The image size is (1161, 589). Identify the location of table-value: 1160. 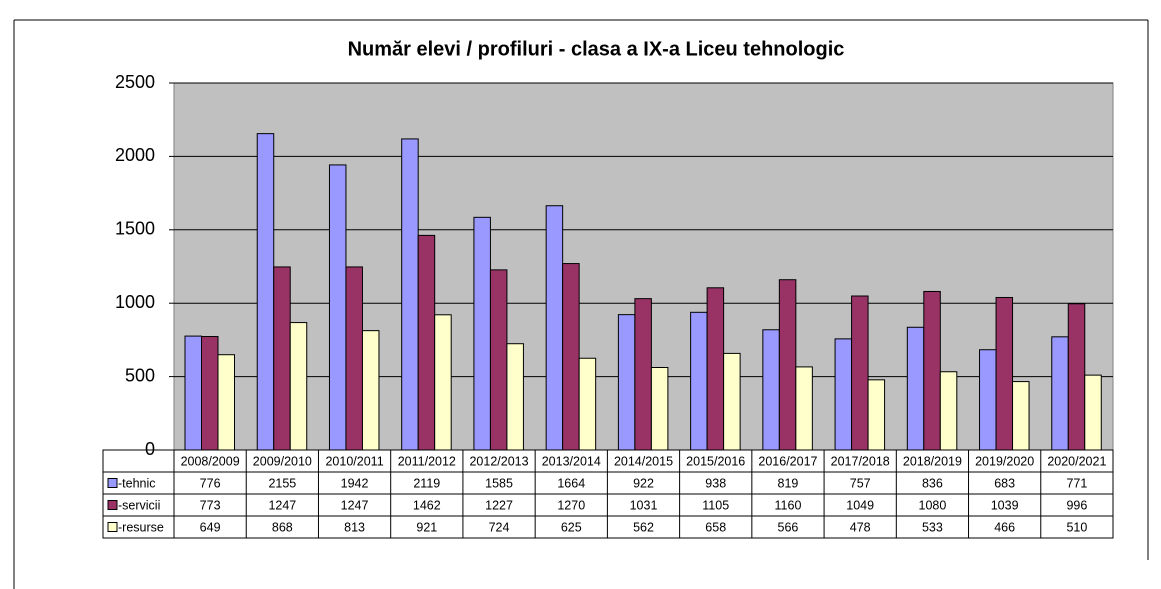
(788, 505).